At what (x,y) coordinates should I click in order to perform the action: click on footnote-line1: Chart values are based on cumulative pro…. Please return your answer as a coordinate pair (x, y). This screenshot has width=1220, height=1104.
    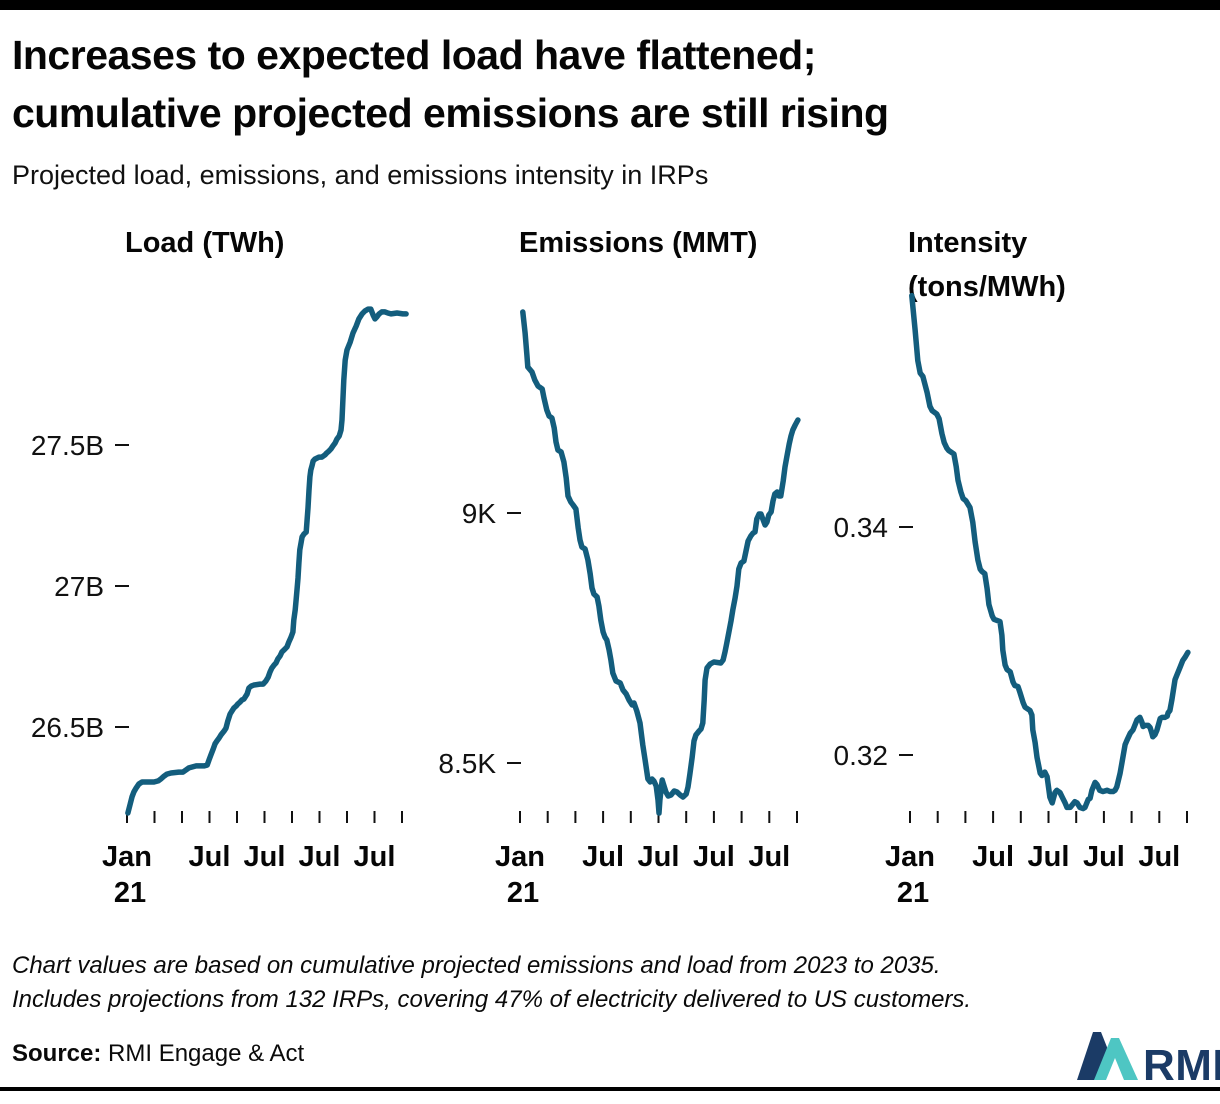
    Looking at the image, I should click on (476, 965).